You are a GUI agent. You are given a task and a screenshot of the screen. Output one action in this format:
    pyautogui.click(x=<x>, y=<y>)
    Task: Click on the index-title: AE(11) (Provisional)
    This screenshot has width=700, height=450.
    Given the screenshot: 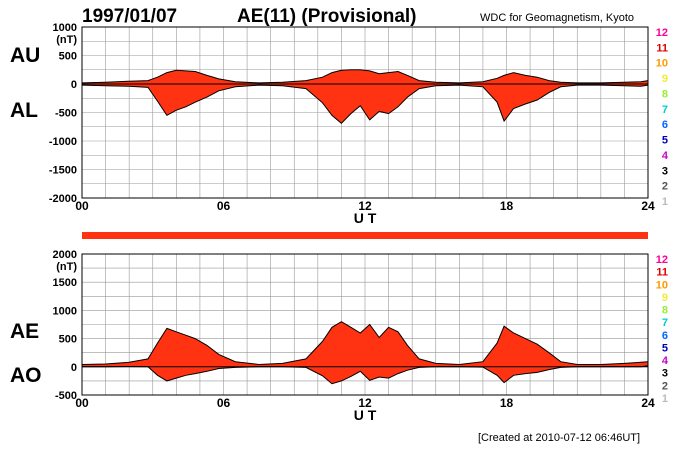 What is the action you would take?
    pyautogui.click(x=327, y=16)
    